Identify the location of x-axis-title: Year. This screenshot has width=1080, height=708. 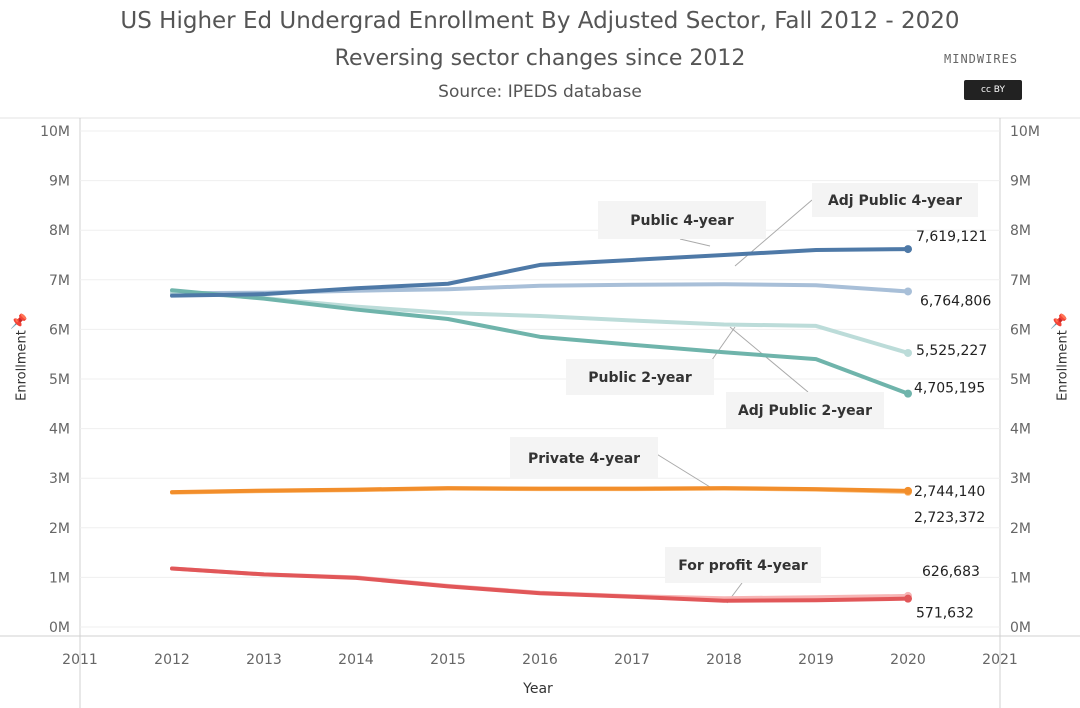
(537, 689).